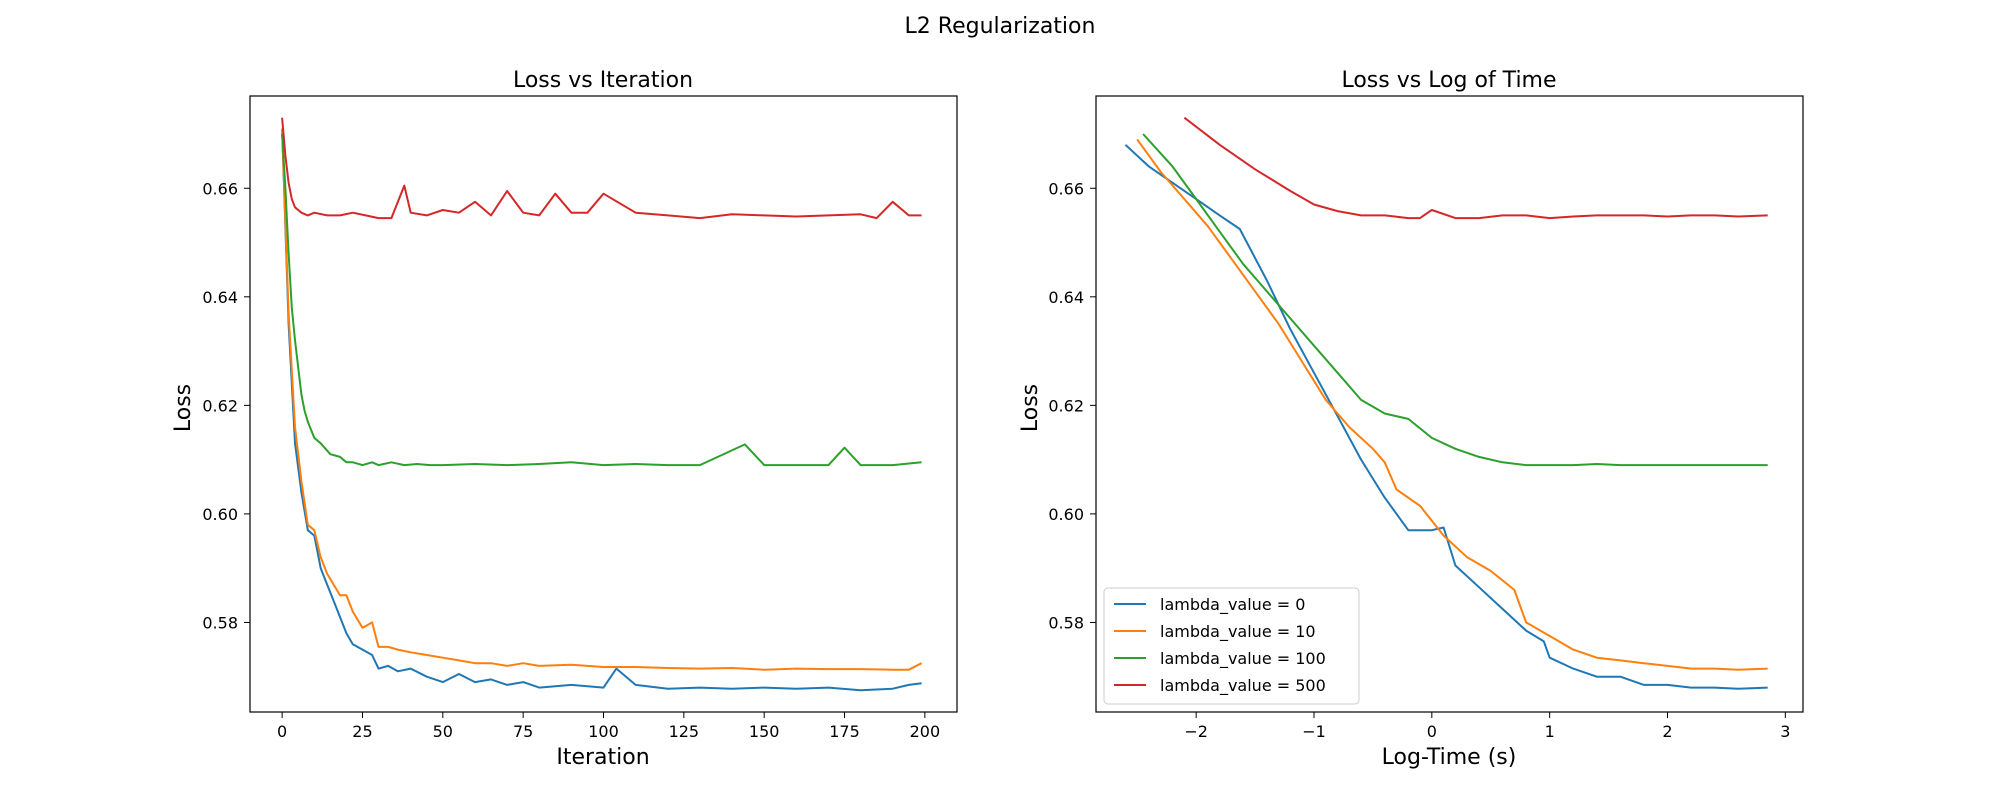  What do you see at coordinates (1550, 731) in the screenshot?
I see `x-tick-label: 1` at bounding box center [1550, 731].